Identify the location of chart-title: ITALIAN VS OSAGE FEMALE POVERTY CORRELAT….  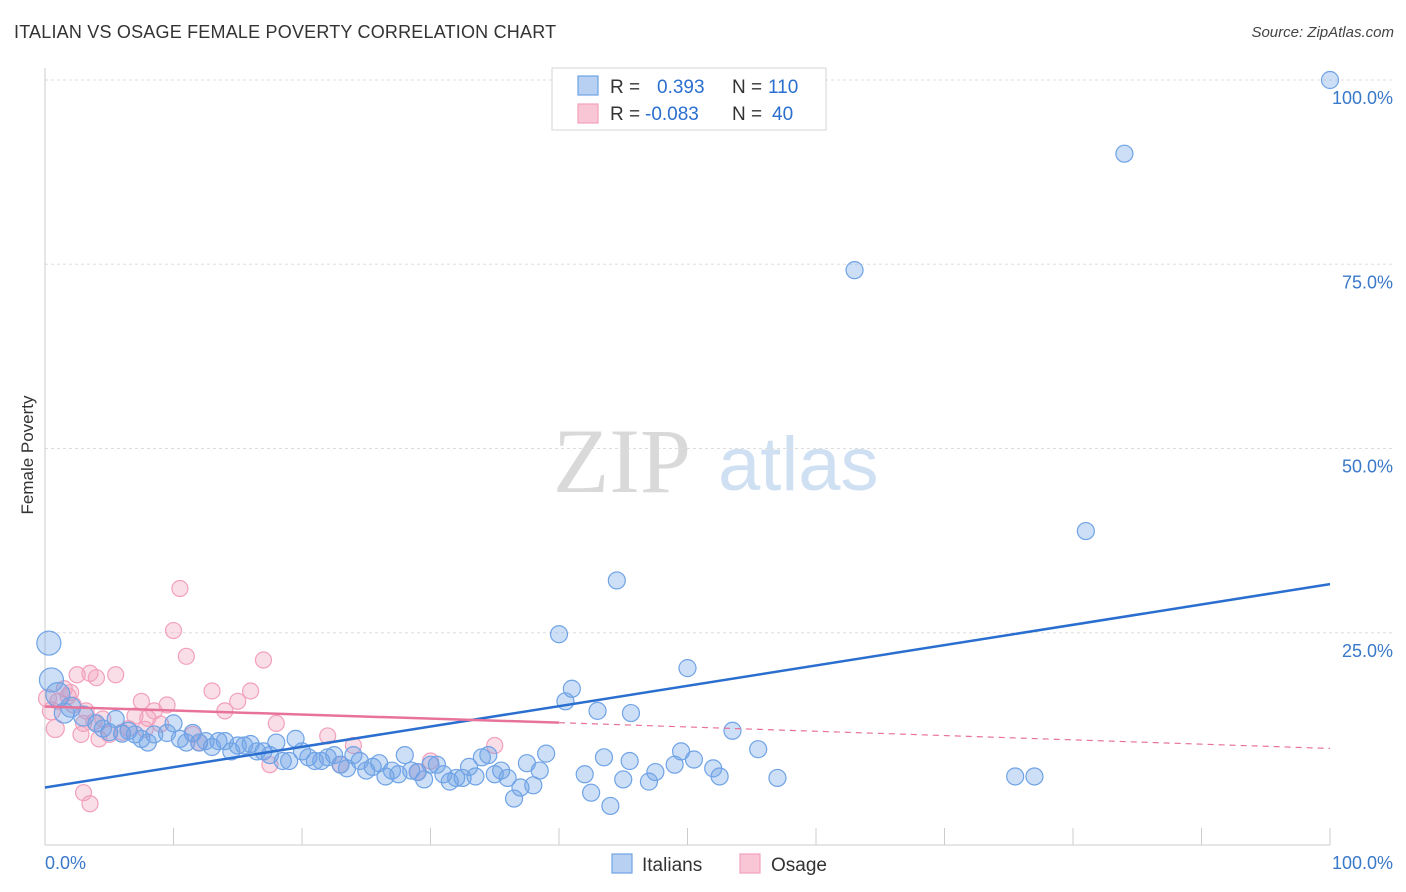
(285, 32).